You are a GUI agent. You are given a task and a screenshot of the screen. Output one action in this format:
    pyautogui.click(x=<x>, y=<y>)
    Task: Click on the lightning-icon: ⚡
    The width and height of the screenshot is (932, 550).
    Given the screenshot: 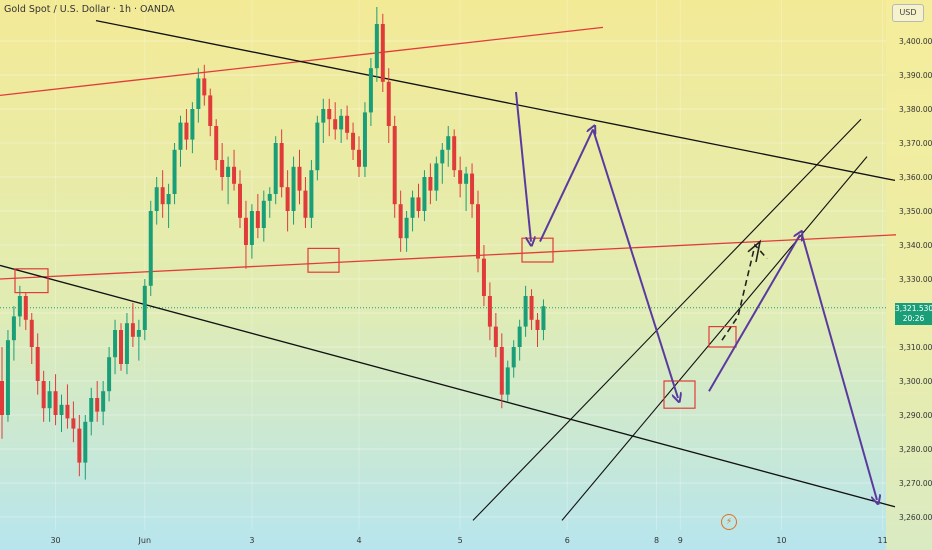 What is the action you would take?
    pyautogui.click(x=729, y=522)
    